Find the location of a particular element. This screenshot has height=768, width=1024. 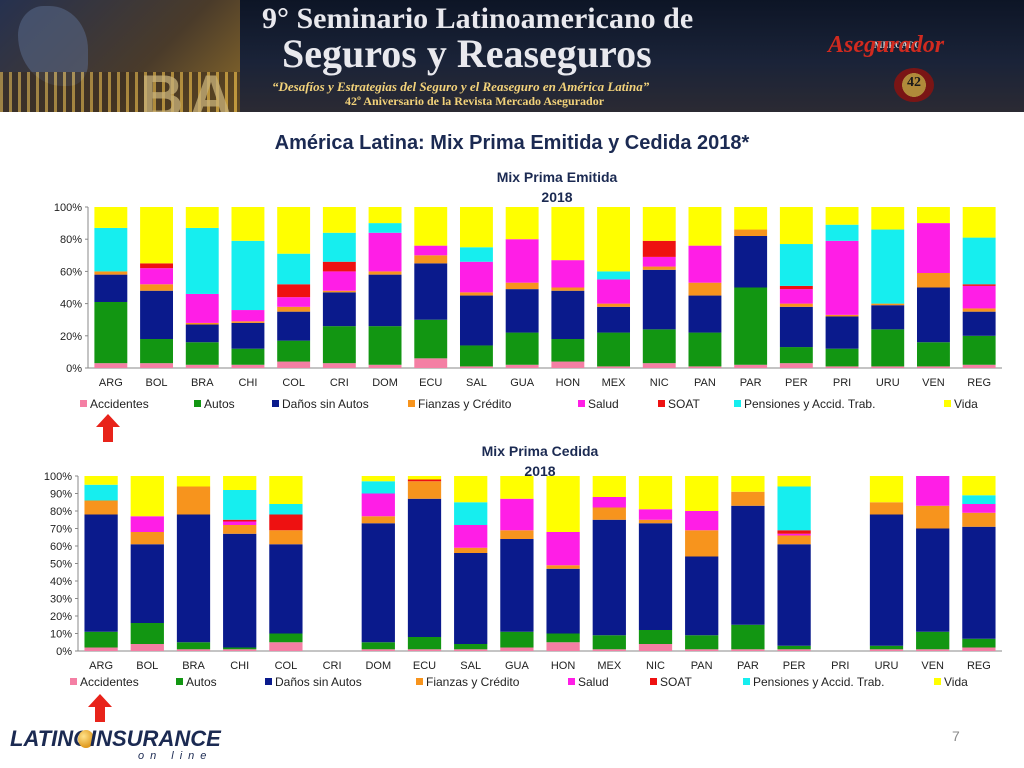

x-tick-label: ECU is located at coordinates (424, 666).